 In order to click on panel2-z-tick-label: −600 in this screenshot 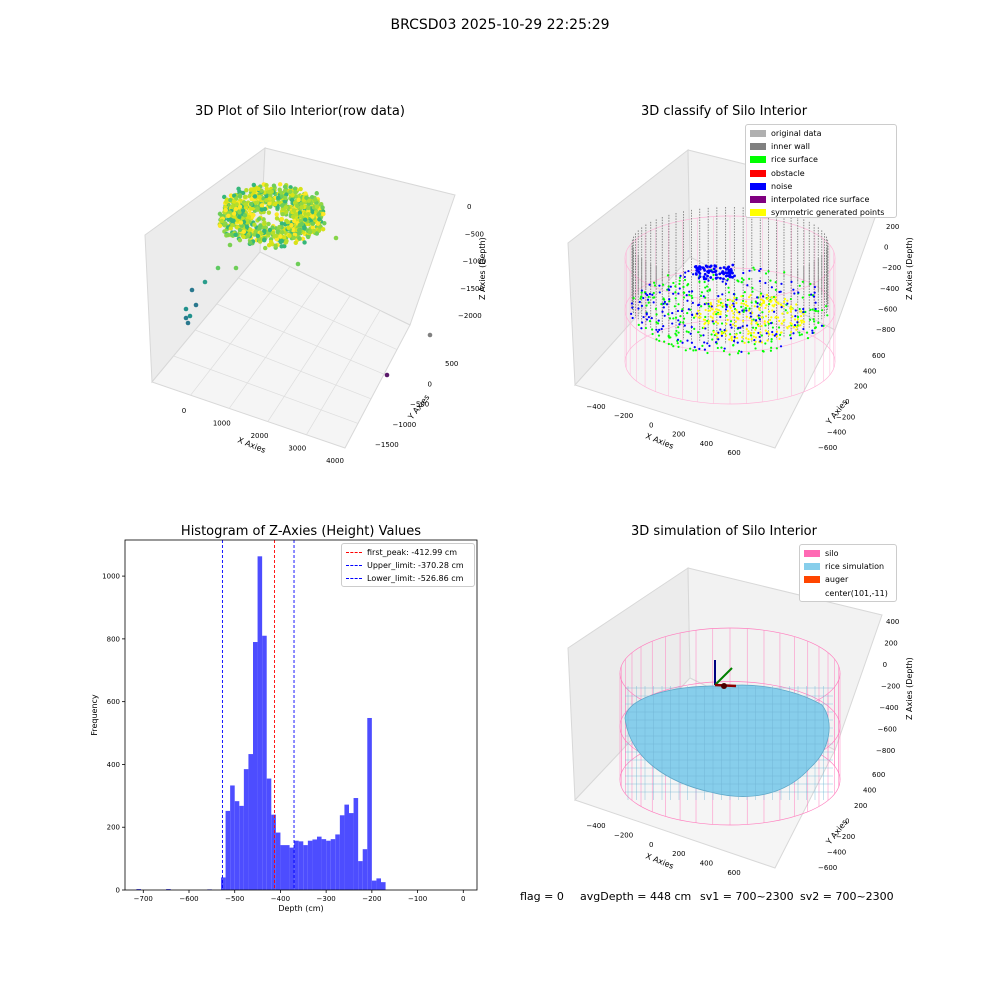, I will do `click(887, 309)`.